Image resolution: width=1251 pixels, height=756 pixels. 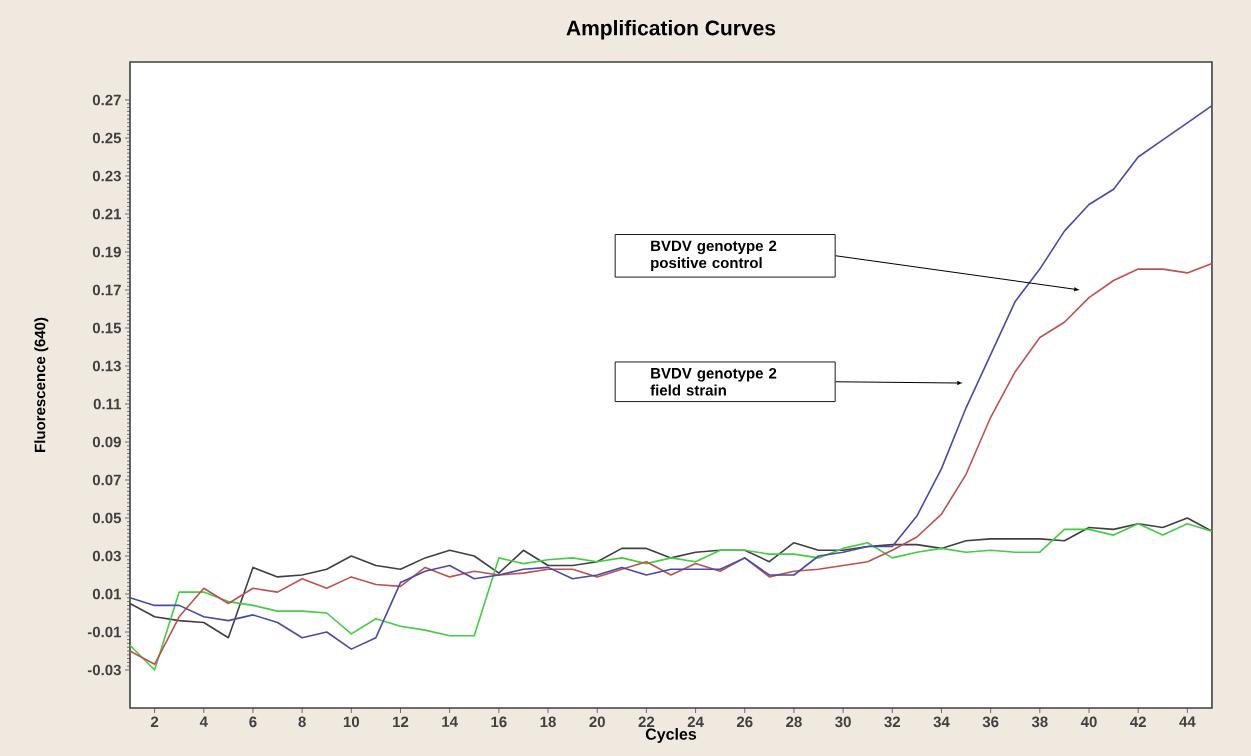 I want to click on chart-title: Amplification Curves, so click(x=671, y=29).